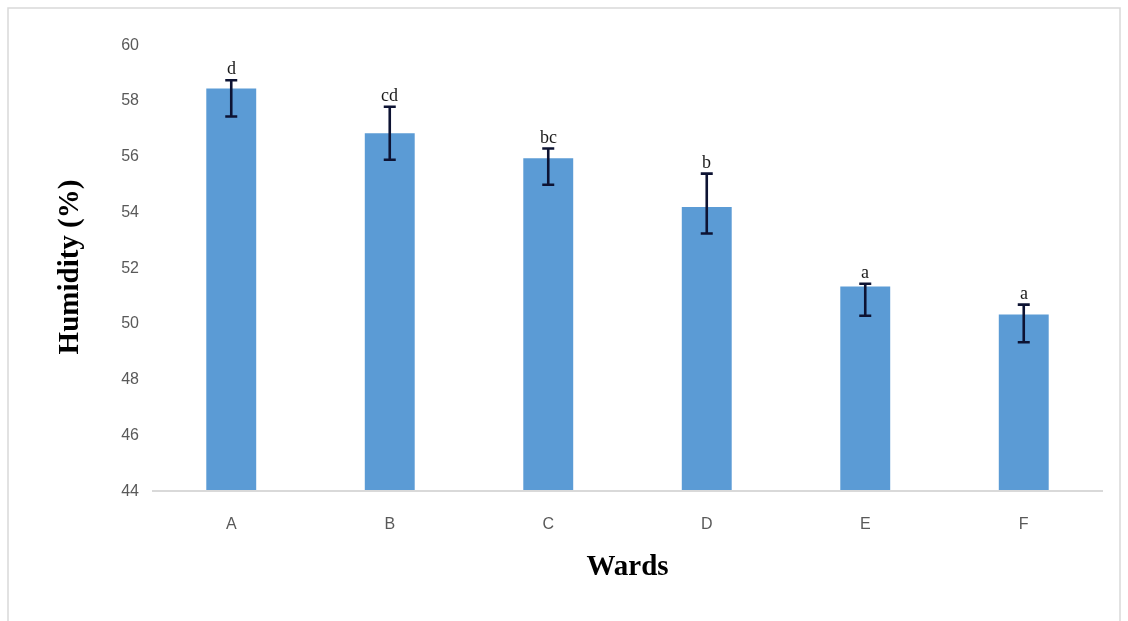  Describe the element at coordinates (390, 523) in the screenshot. I see `x-tick-label: B` at that location.